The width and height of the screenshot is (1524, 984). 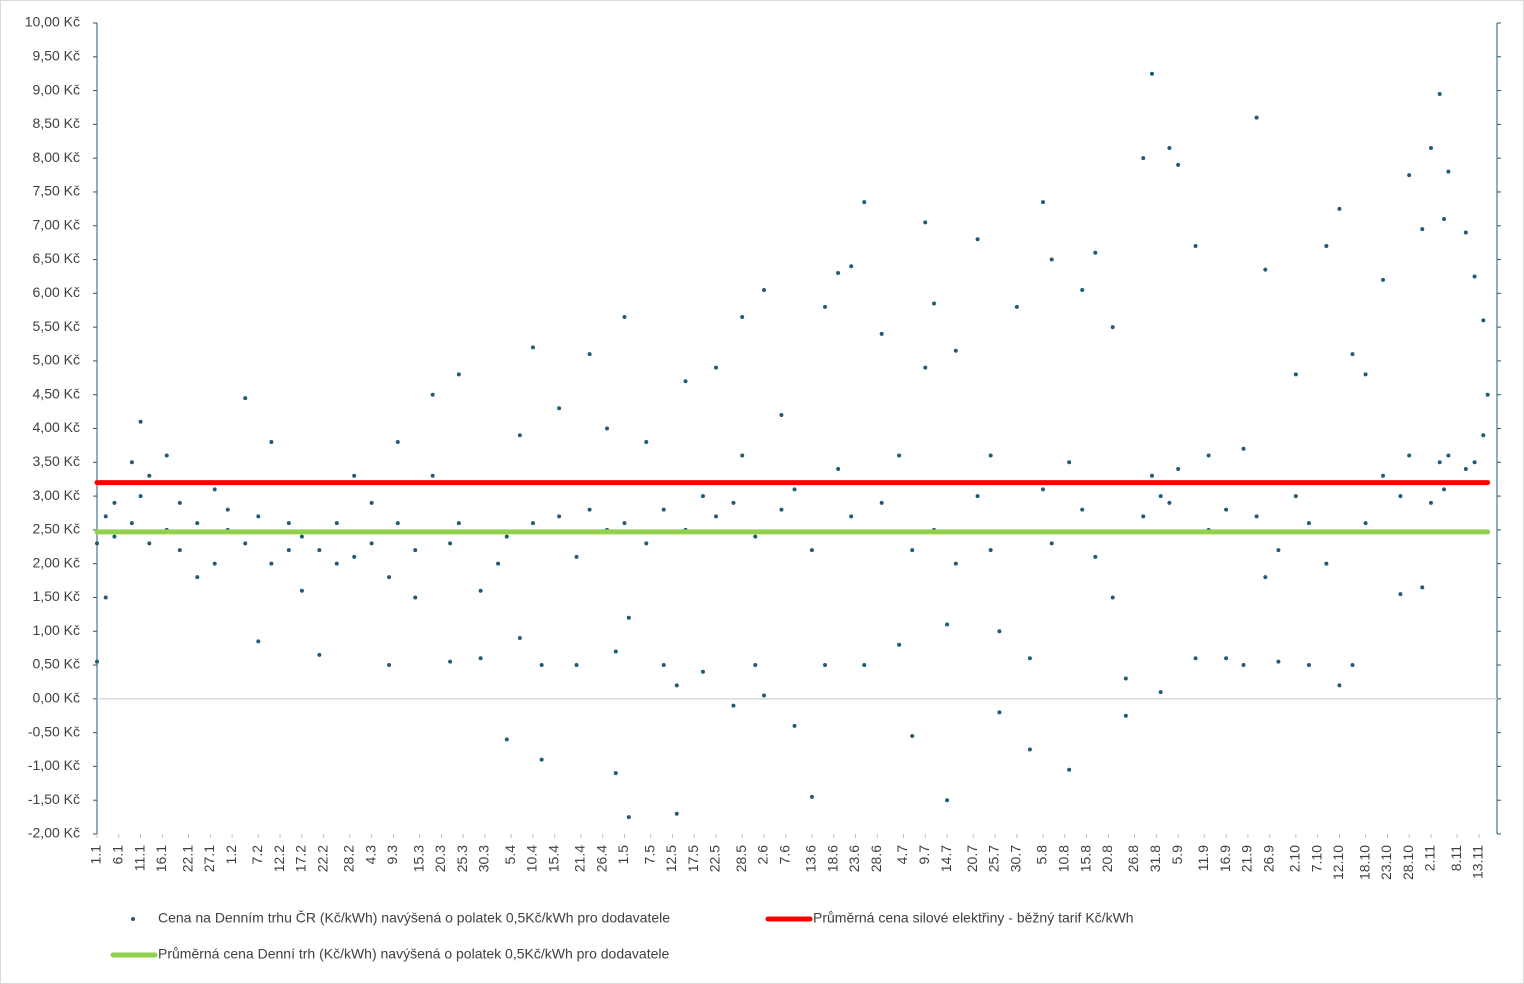 What do you see at coordinates (56, 529) in the screenshot?
I see `y-tick-label: 2,50 Kč` at bounding box center [56, 529].